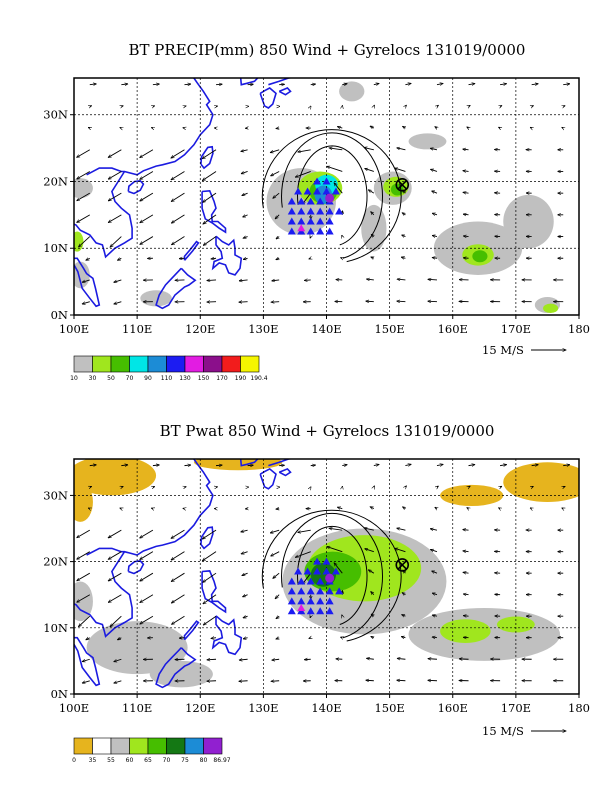 The width and height of the screenshot is (612, 792). What do you see at coordinates (55, 495) in the screenshot?
I see `y-tick-label: 30N` at bounding box center [55, 495].